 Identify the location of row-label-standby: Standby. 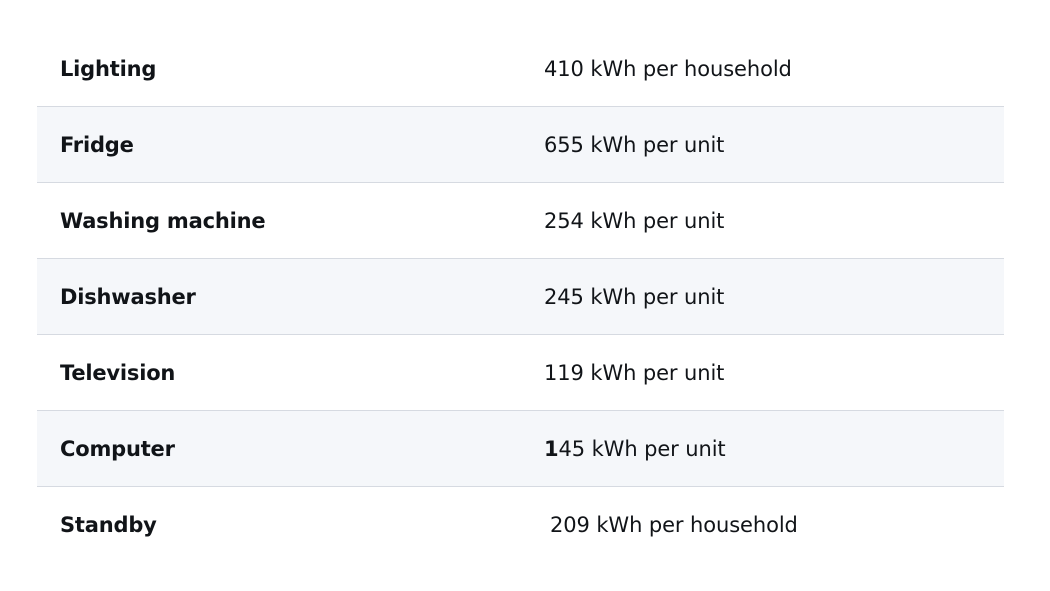
(108, 524).